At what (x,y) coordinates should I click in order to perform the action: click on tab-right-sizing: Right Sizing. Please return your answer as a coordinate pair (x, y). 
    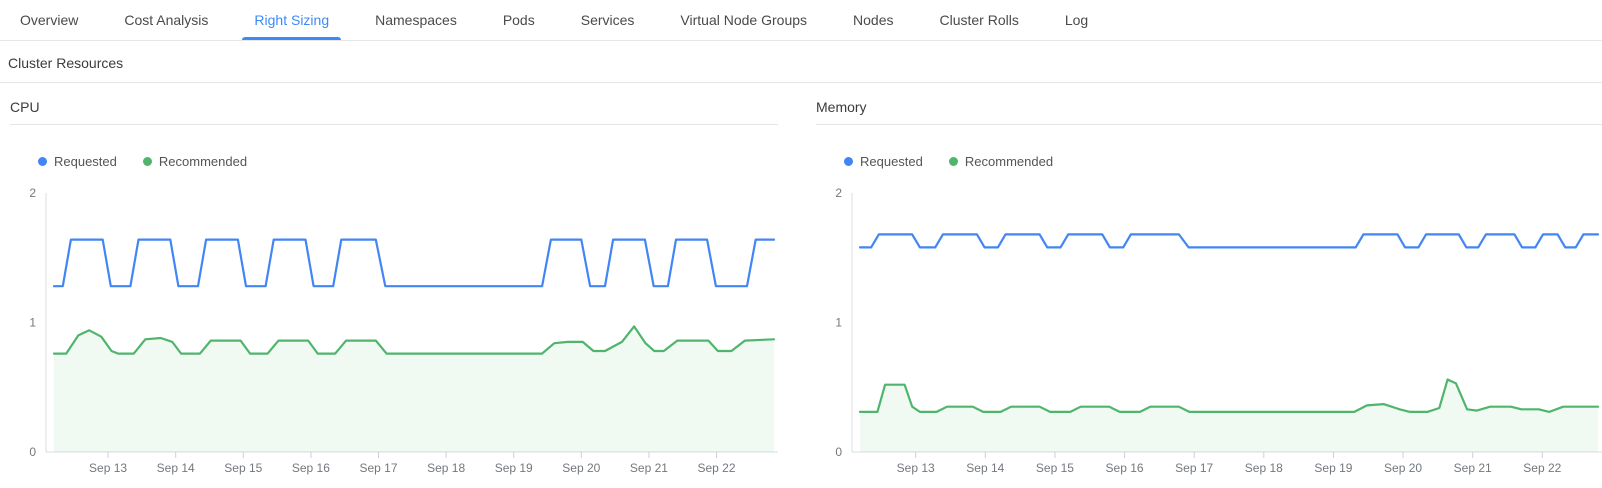
    Looking at the image, I should click on (291, 20).